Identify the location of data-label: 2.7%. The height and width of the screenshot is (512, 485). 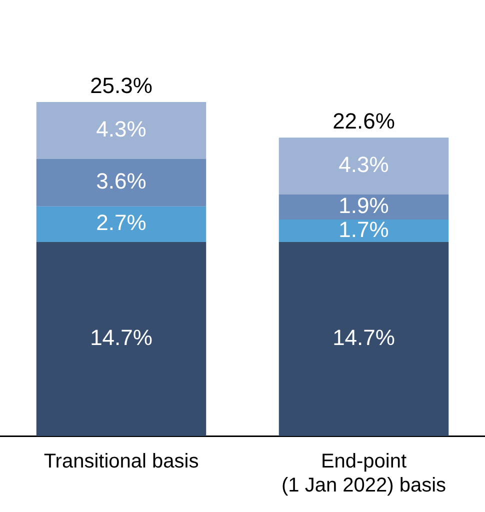
(121, 223).